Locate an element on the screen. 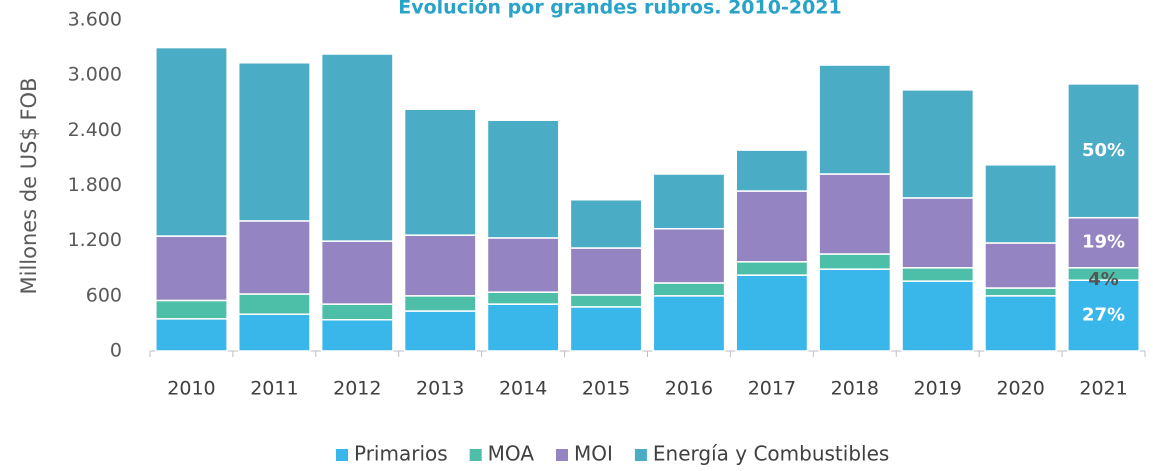 The width and height of the screenshot is (1153, 471). x-tick-label: 2015 is located at coordinates (606, 389).